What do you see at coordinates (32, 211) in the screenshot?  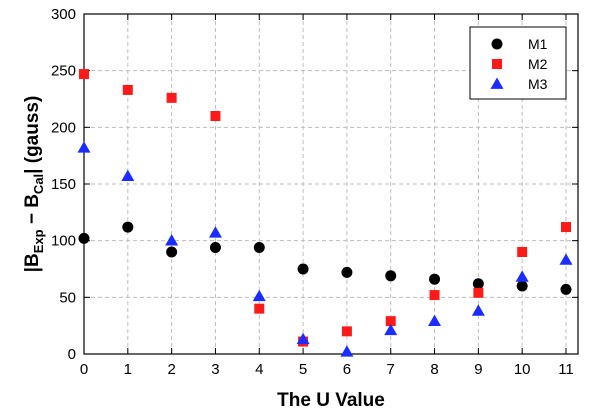 I see `y-axis-label-part: − B` at bounding box center [32, 211].